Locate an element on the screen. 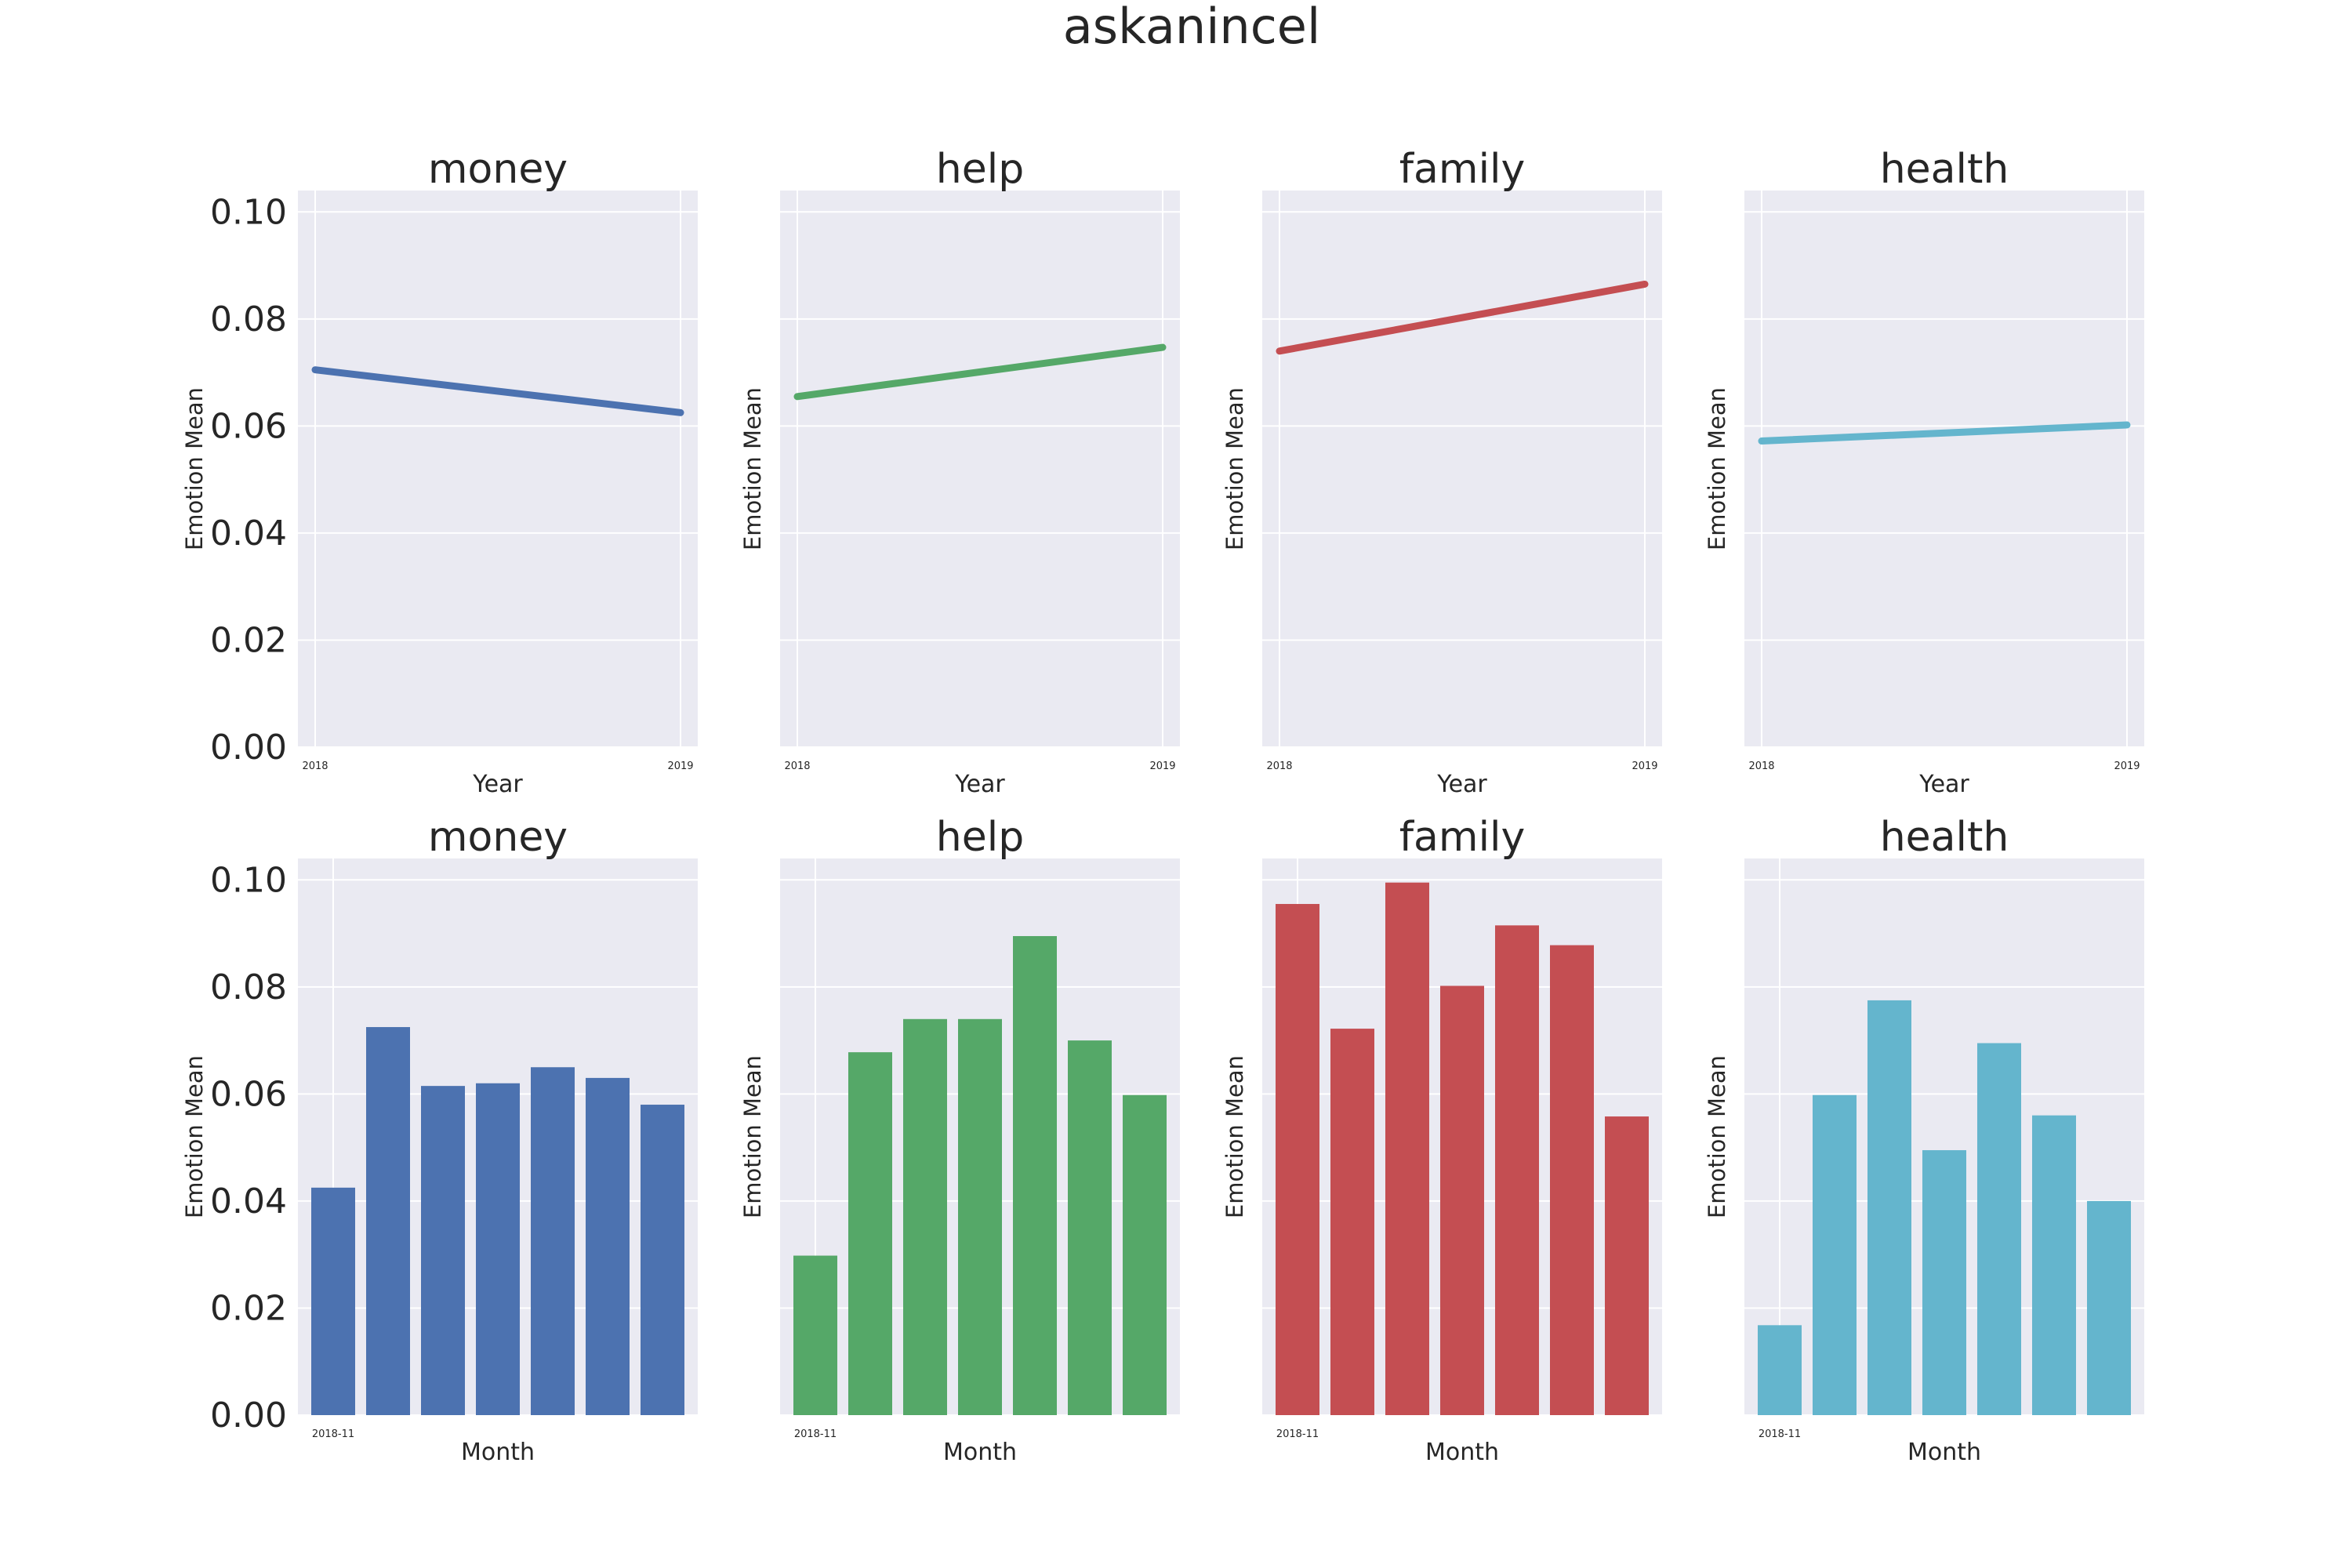  subplot-bar-help: 2018-11 help Month Emotion Mean is located at coordinates (959, 1140).